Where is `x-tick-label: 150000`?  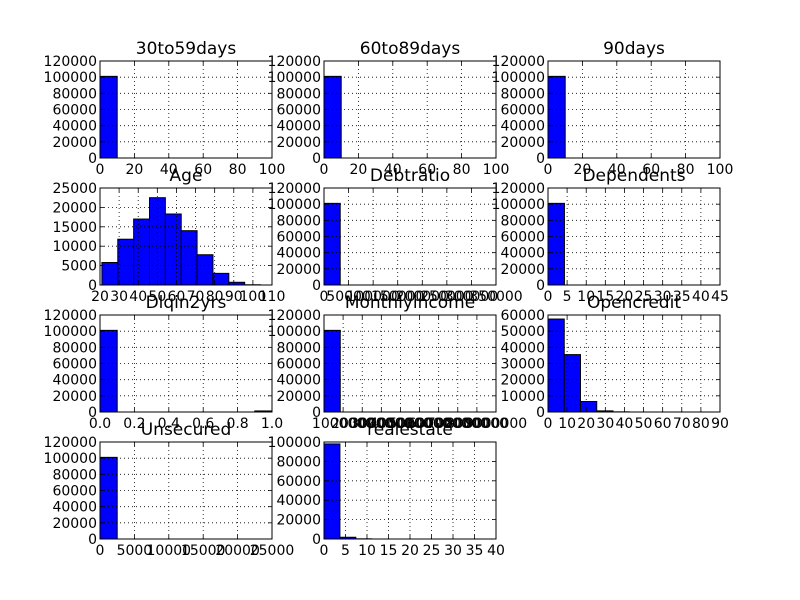 x-tick-label: 150000 is located at coordinates (397, 297).